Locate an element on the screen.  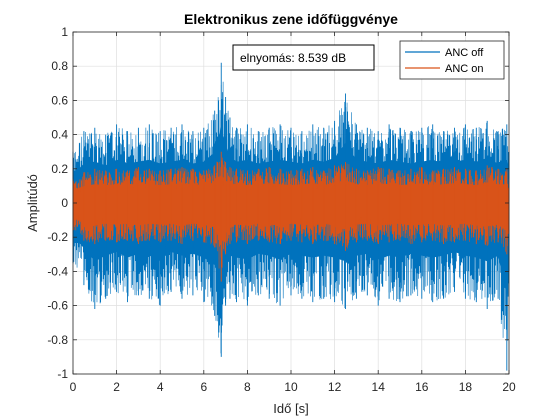
x-tick-label: 16 is located at coordinates (422, 387).